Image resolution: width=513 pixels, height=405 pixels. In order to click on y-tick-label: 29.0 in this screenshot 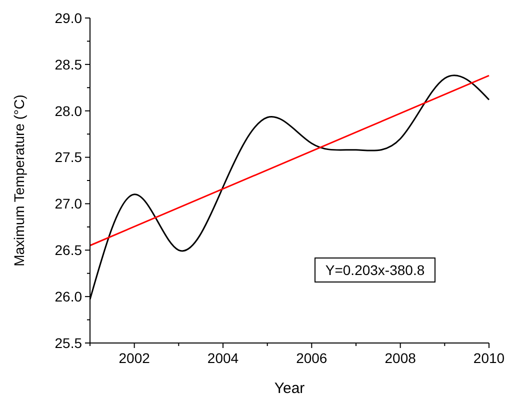, I will do `click(68, 18)`.